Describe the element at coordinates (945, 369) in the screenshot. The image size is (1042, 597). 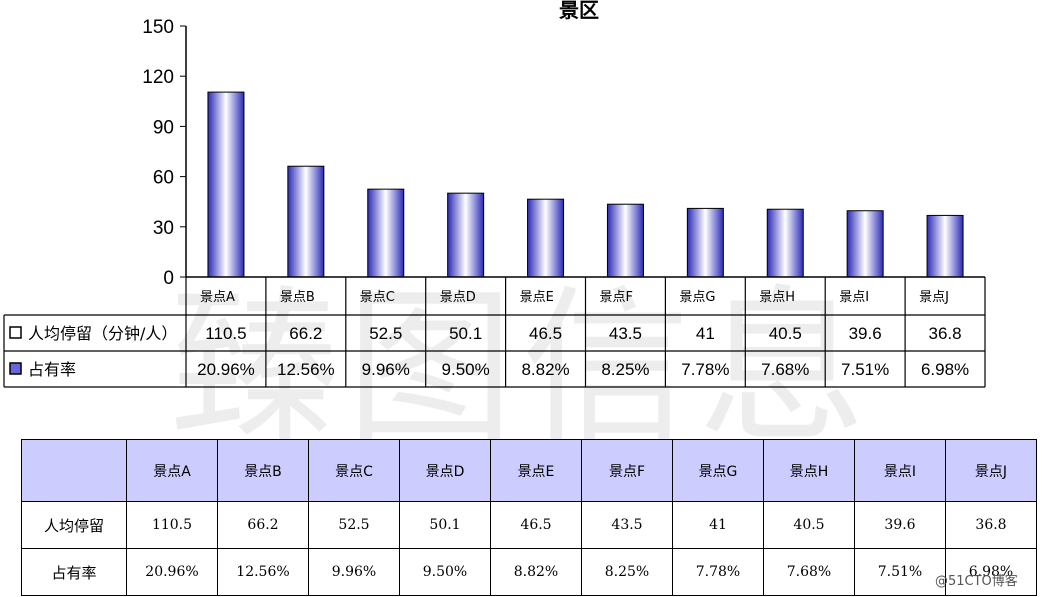
I see `data-label: 6.98%` at that location.